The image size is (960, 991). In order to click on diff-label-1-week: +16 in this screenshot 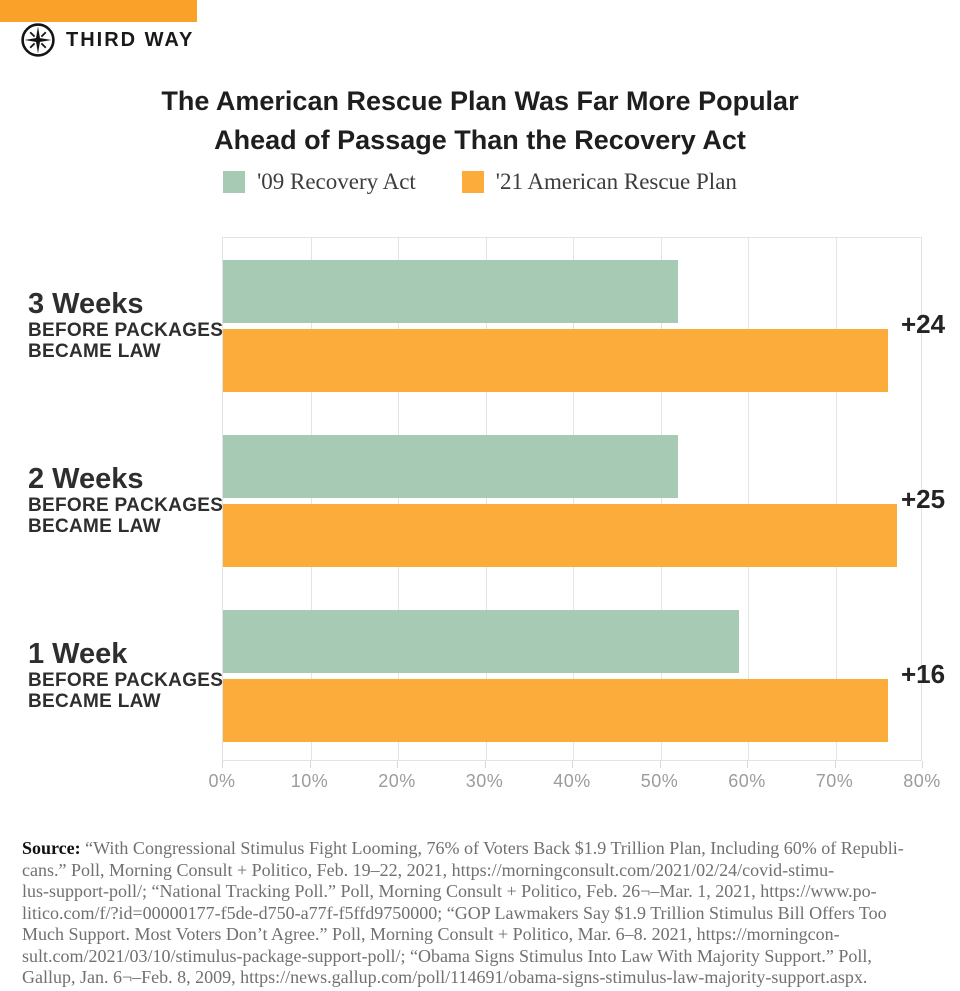, I will do `click(923, 674)`.